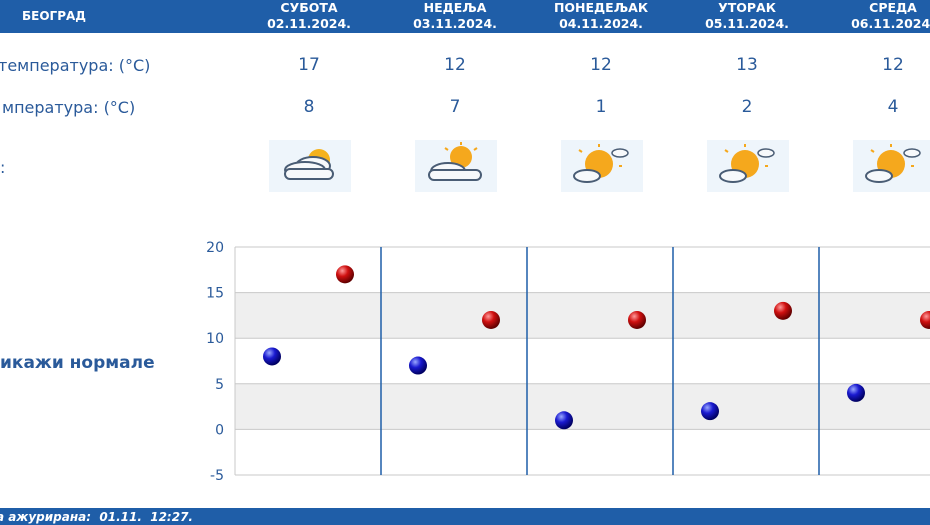 The height and width of the screenshot is (525, 930). Describe the element at coordinates (217, 476) in the screenshot. I see `y-tick-label: -5` at that location.